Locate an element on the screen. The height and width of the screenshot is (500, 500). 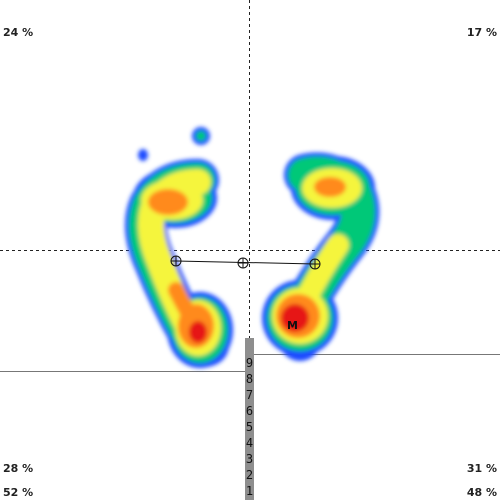
scale-tick: 5 is located at coordinates (249, 427).